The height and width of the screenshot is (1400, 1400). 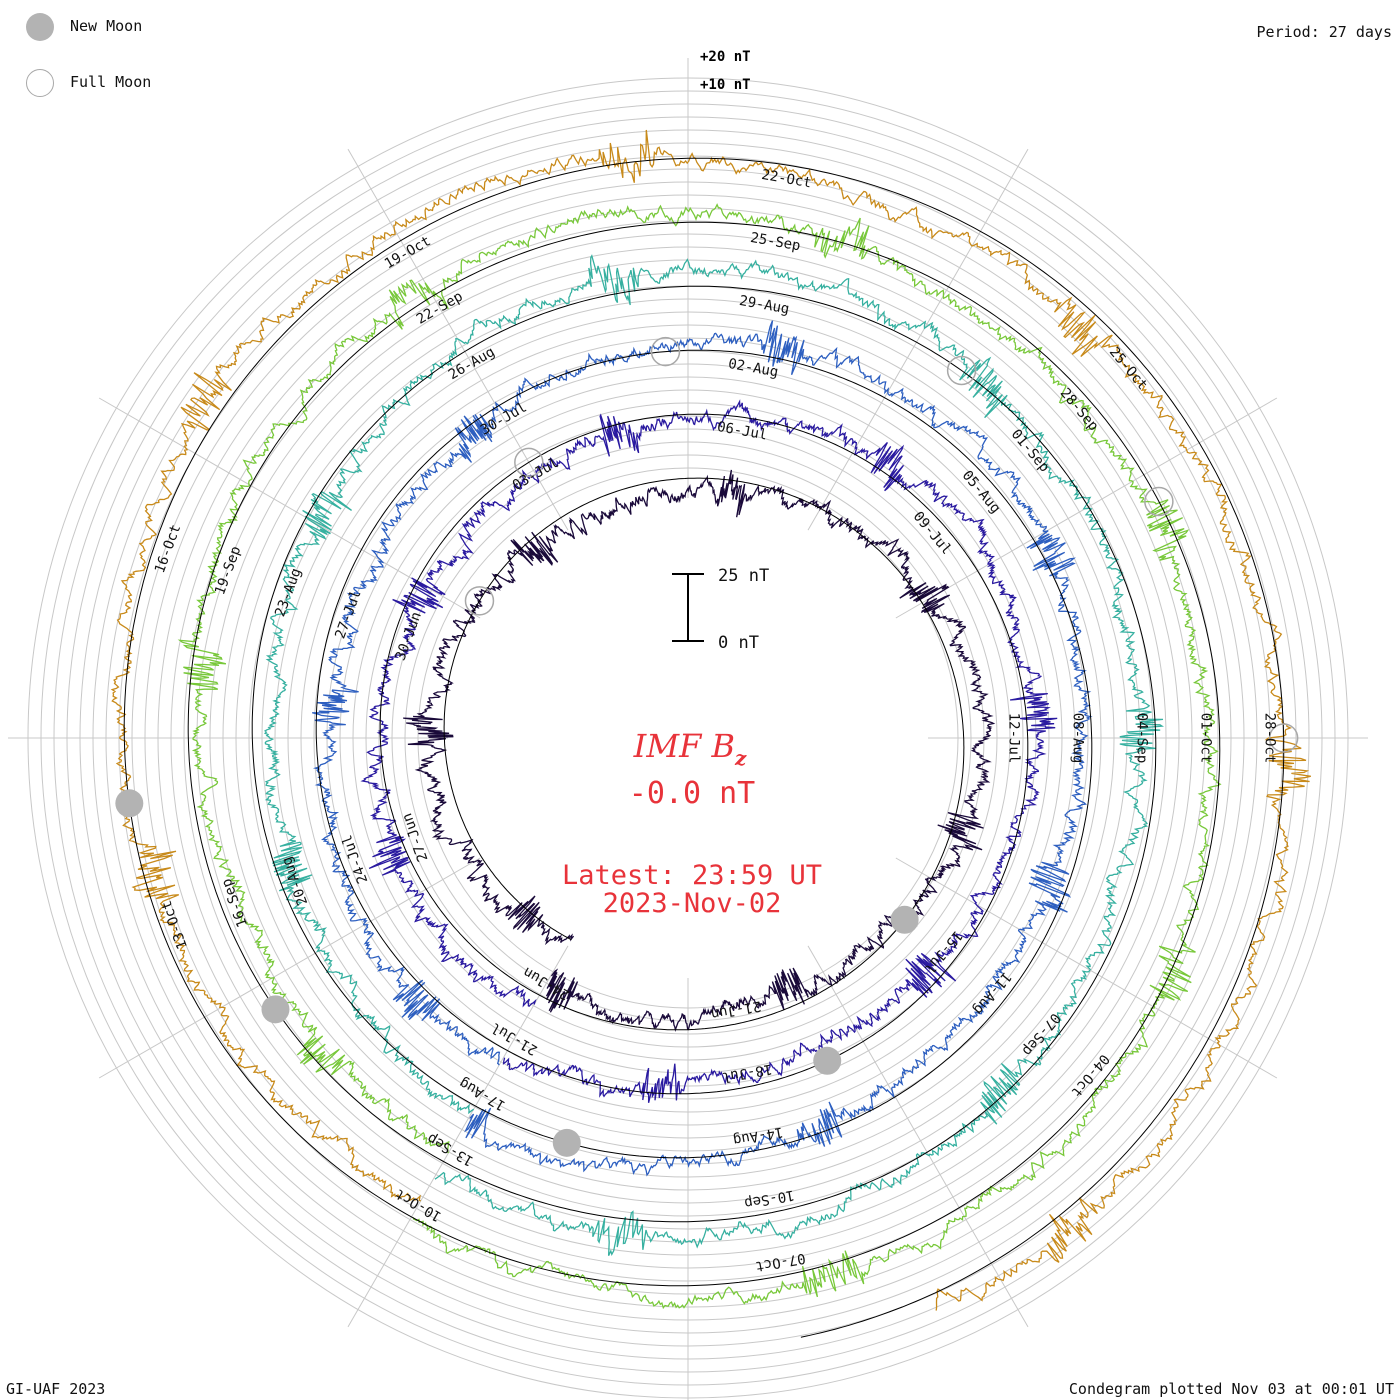 I want to click on radial-scale-labels: +20 nT +10 nT, so click(x=725, y=71).